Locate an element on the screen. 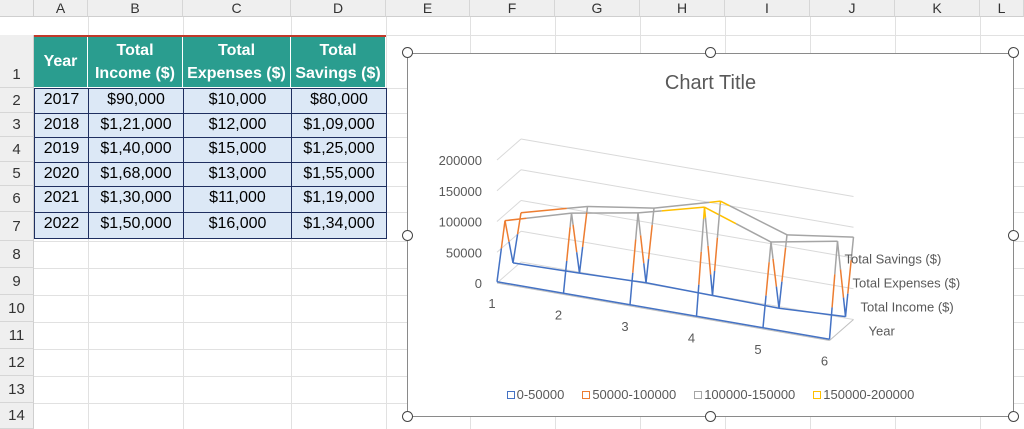 This screenshot has height=429, width=1024. row-header-11: 11 is located at coordinates (17, 335).